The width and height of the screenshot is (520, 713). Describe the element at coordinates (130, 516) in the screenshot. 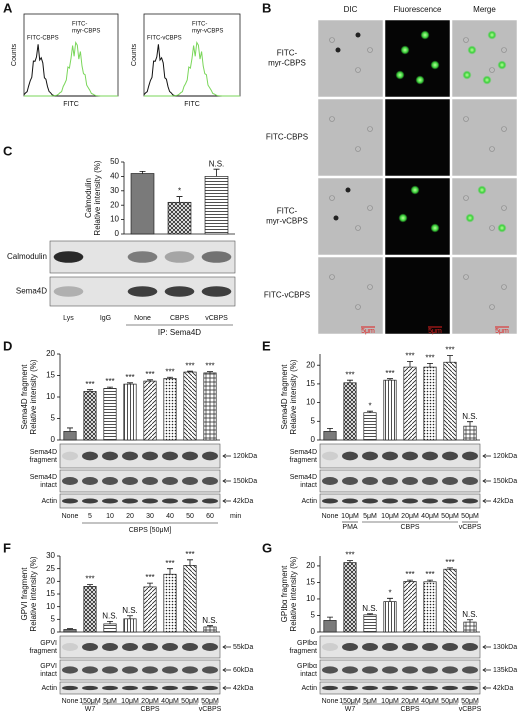

I see `x-tick-label: 20` at that location.